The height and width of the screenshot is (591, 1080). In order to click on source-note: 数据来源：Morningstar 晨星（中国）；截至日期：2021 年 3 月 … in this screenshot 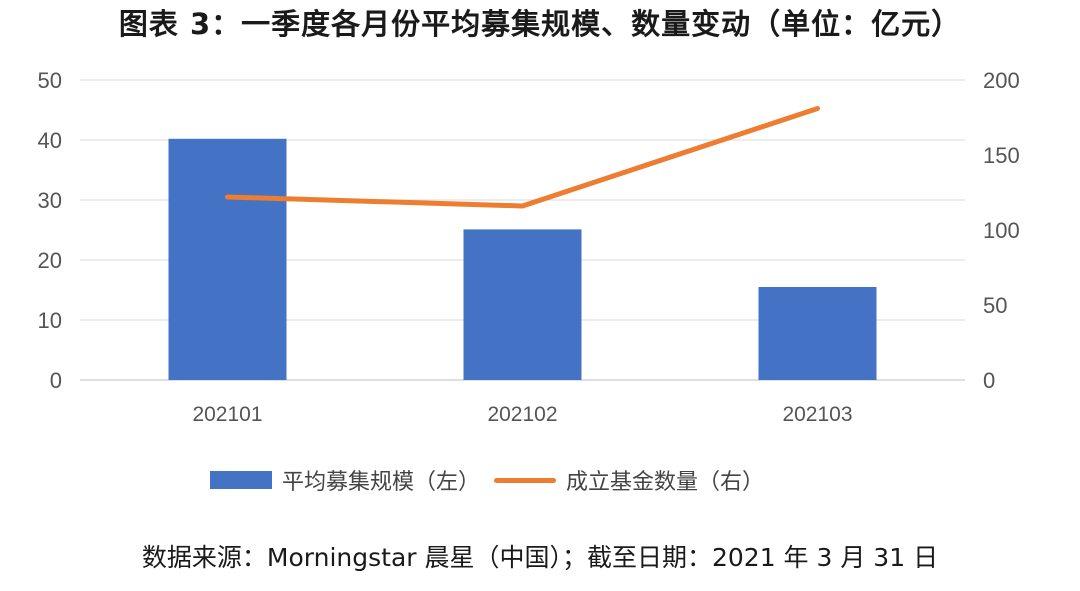, I will do `click(540, 557)`.